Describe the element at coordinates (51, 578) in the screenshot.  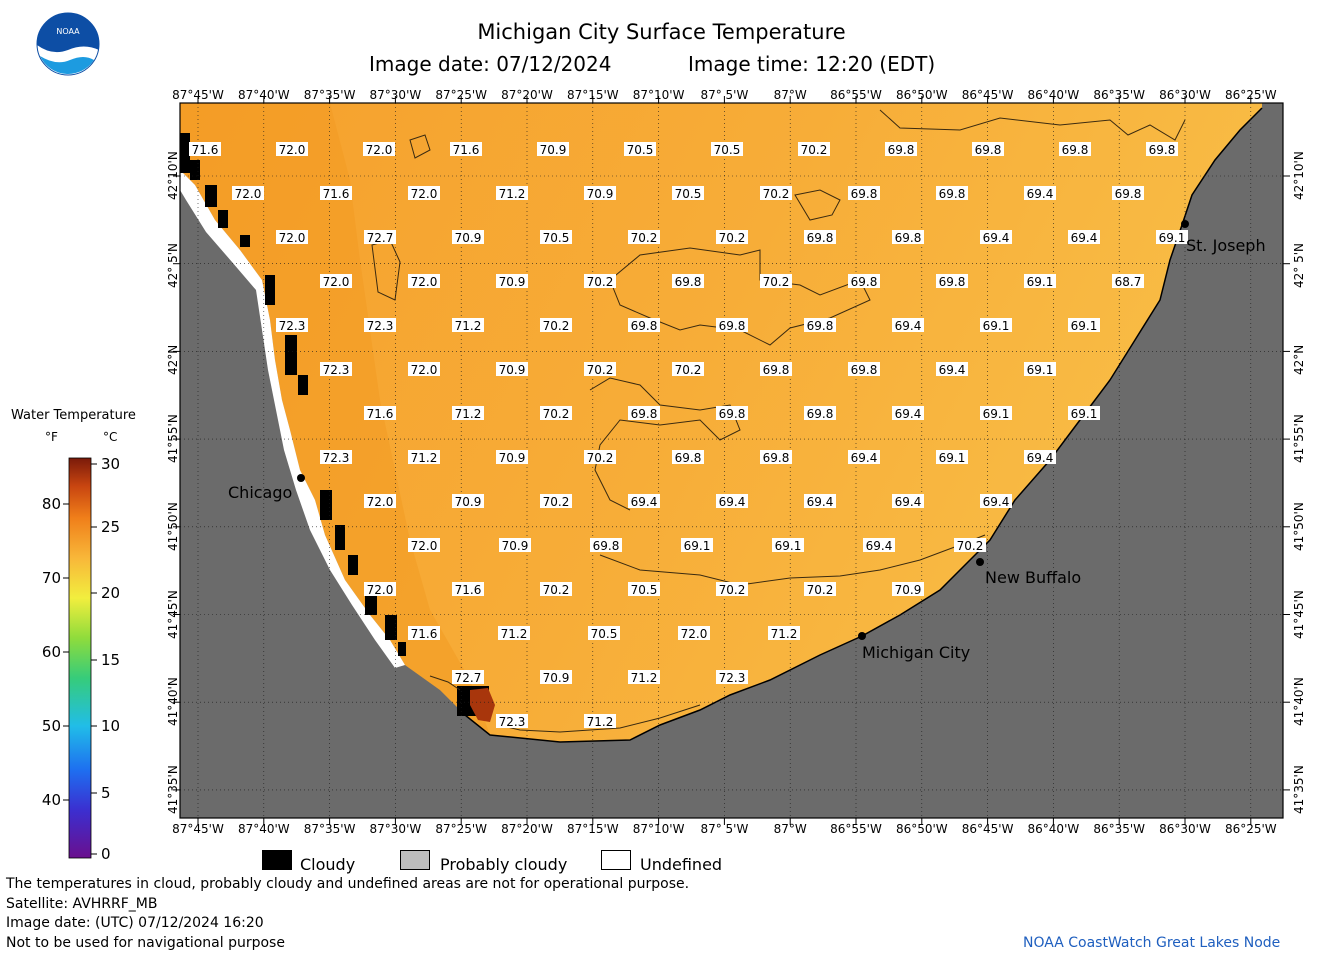
I see `legend-f-tick: 70` at that location.